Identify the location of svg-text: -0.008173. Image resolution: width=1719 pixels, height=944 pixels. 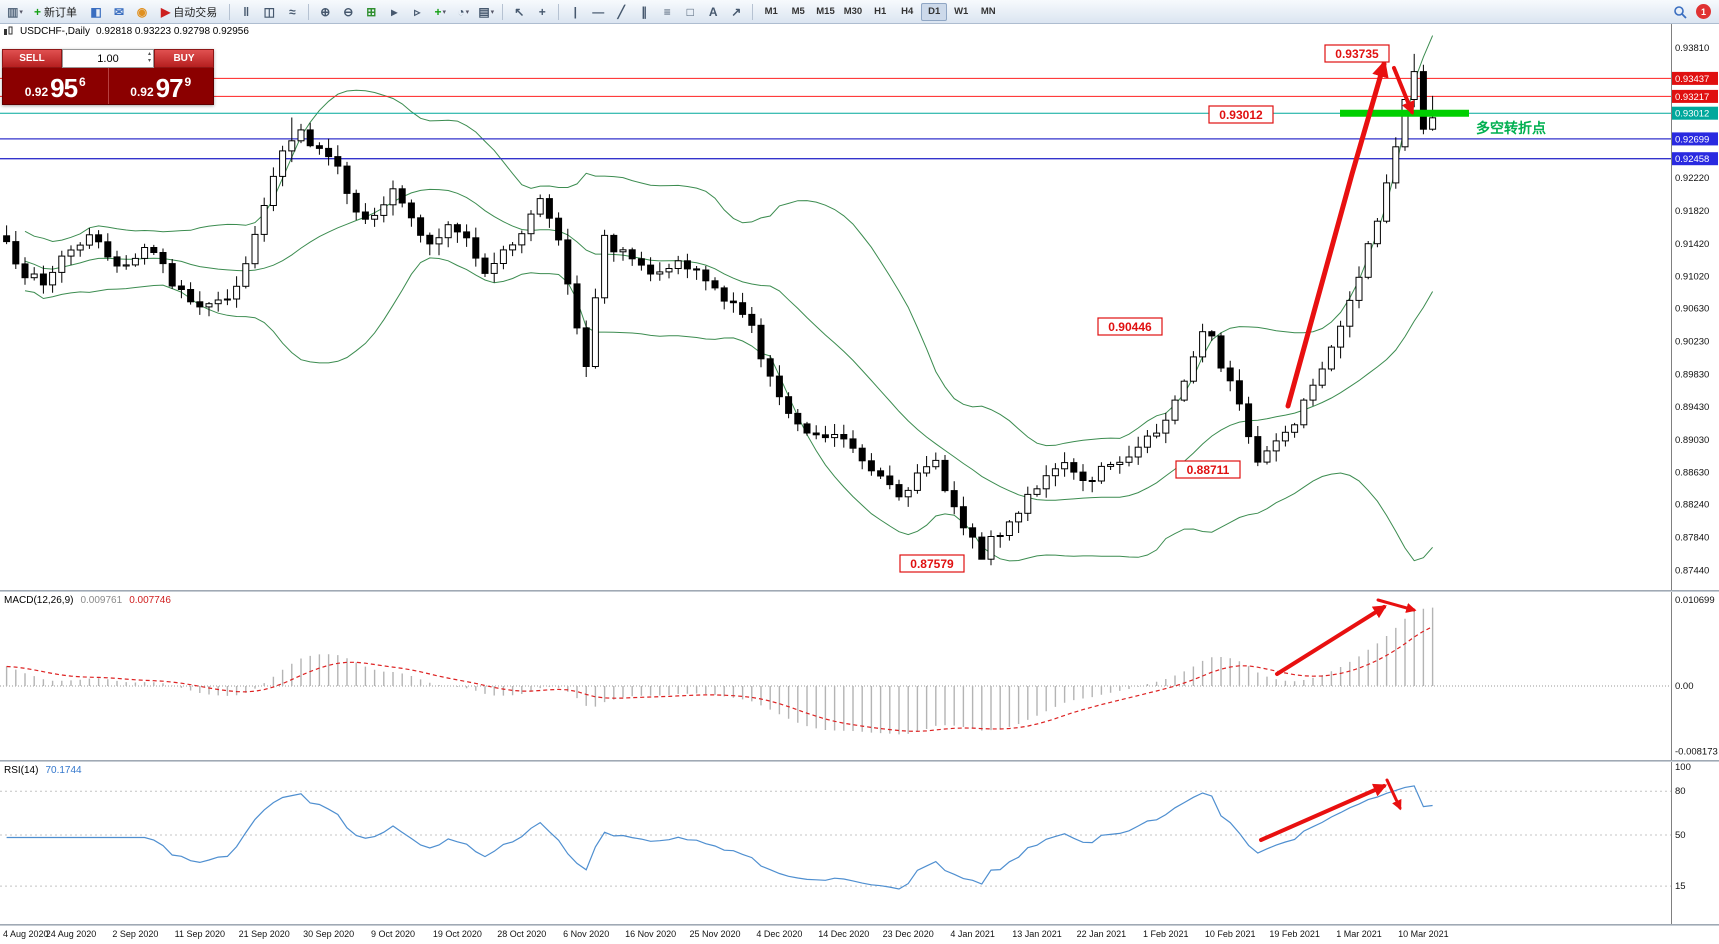
(1696, 752).